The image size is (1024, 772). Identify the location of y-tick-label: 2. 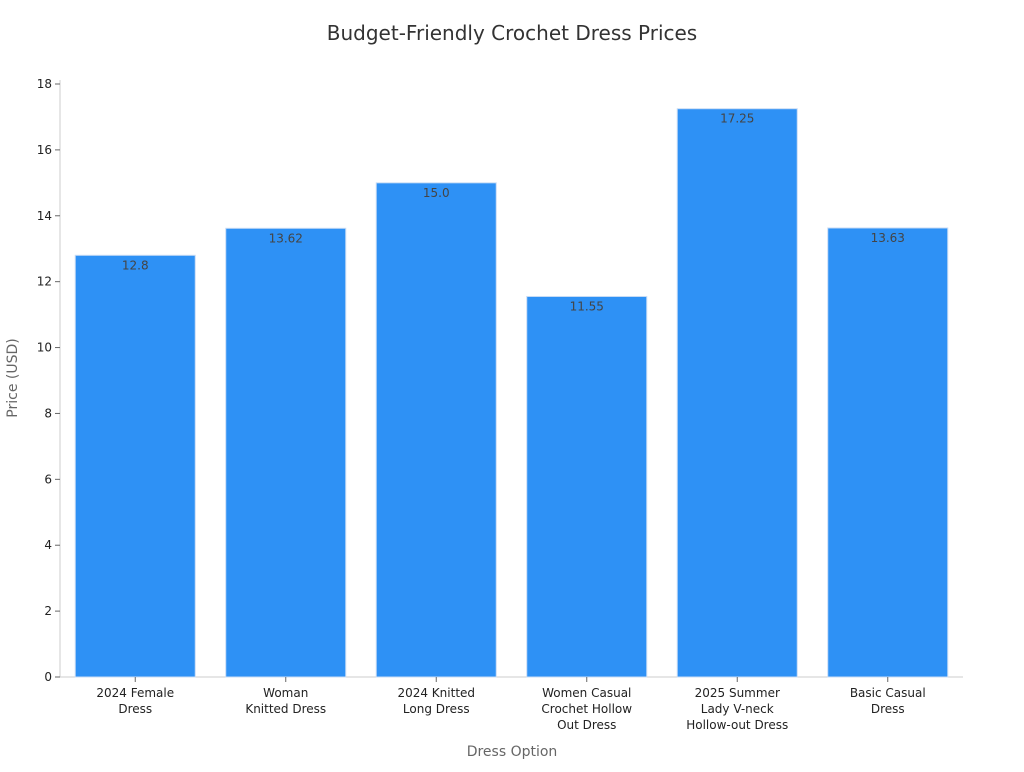
(48, 611).